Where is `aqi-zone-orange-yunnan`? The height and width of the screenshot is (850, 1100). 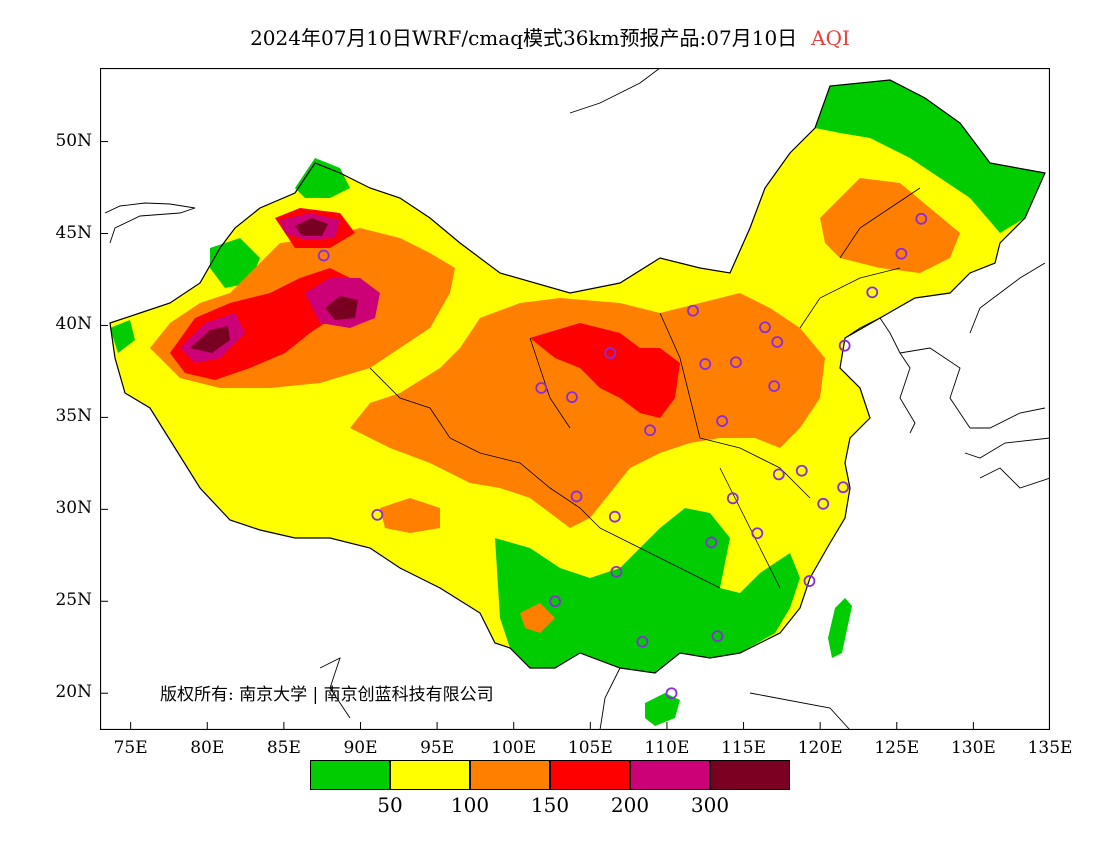 aqi-zone-orange-yunnan is located at coordinates (537, 618).